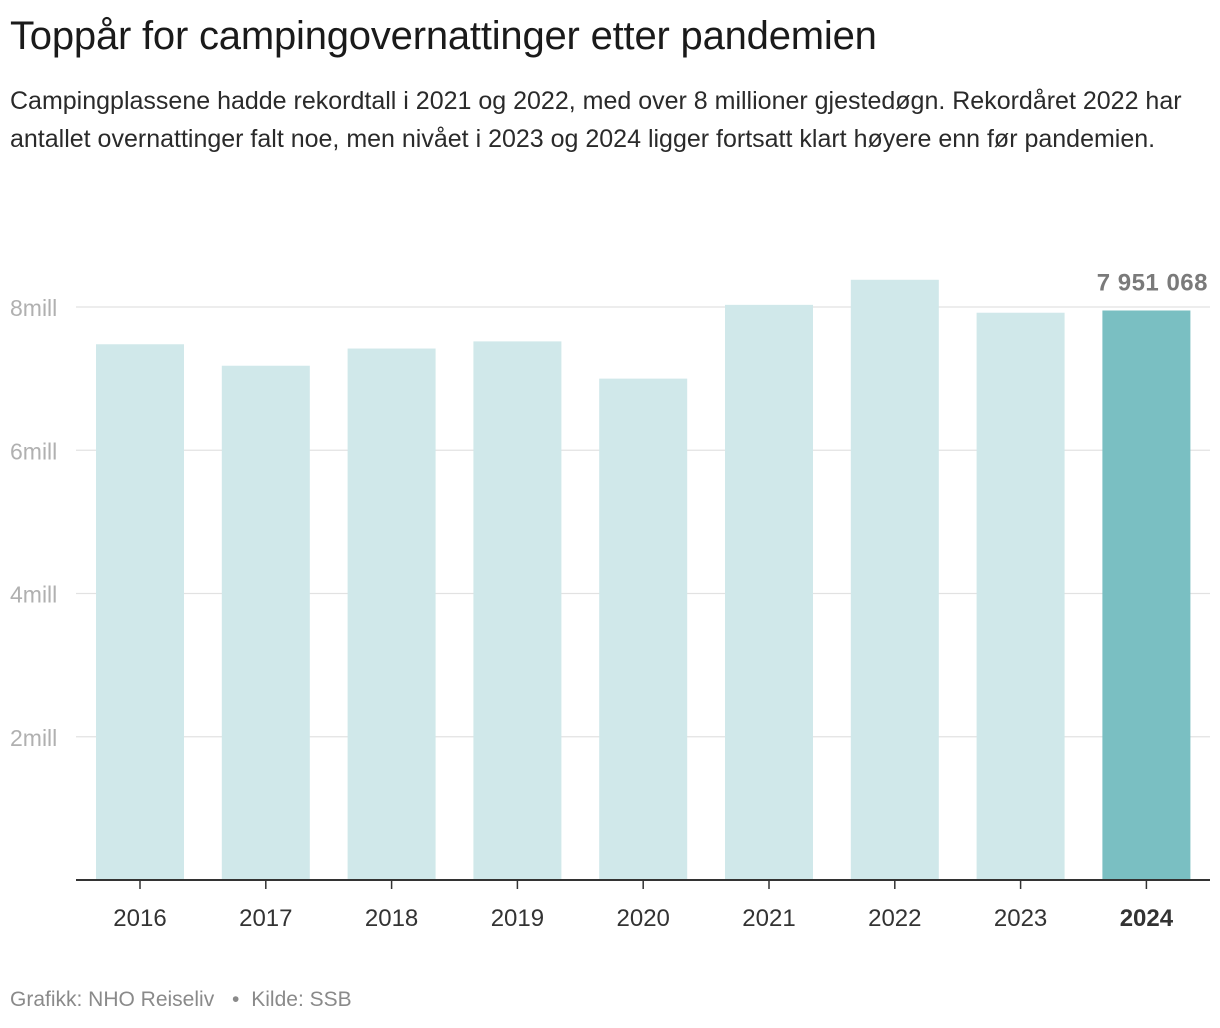 This screenshot has width=1220, height=1028. I want to click on y-tick-label-4mill: 4mill, so click(33, 595).